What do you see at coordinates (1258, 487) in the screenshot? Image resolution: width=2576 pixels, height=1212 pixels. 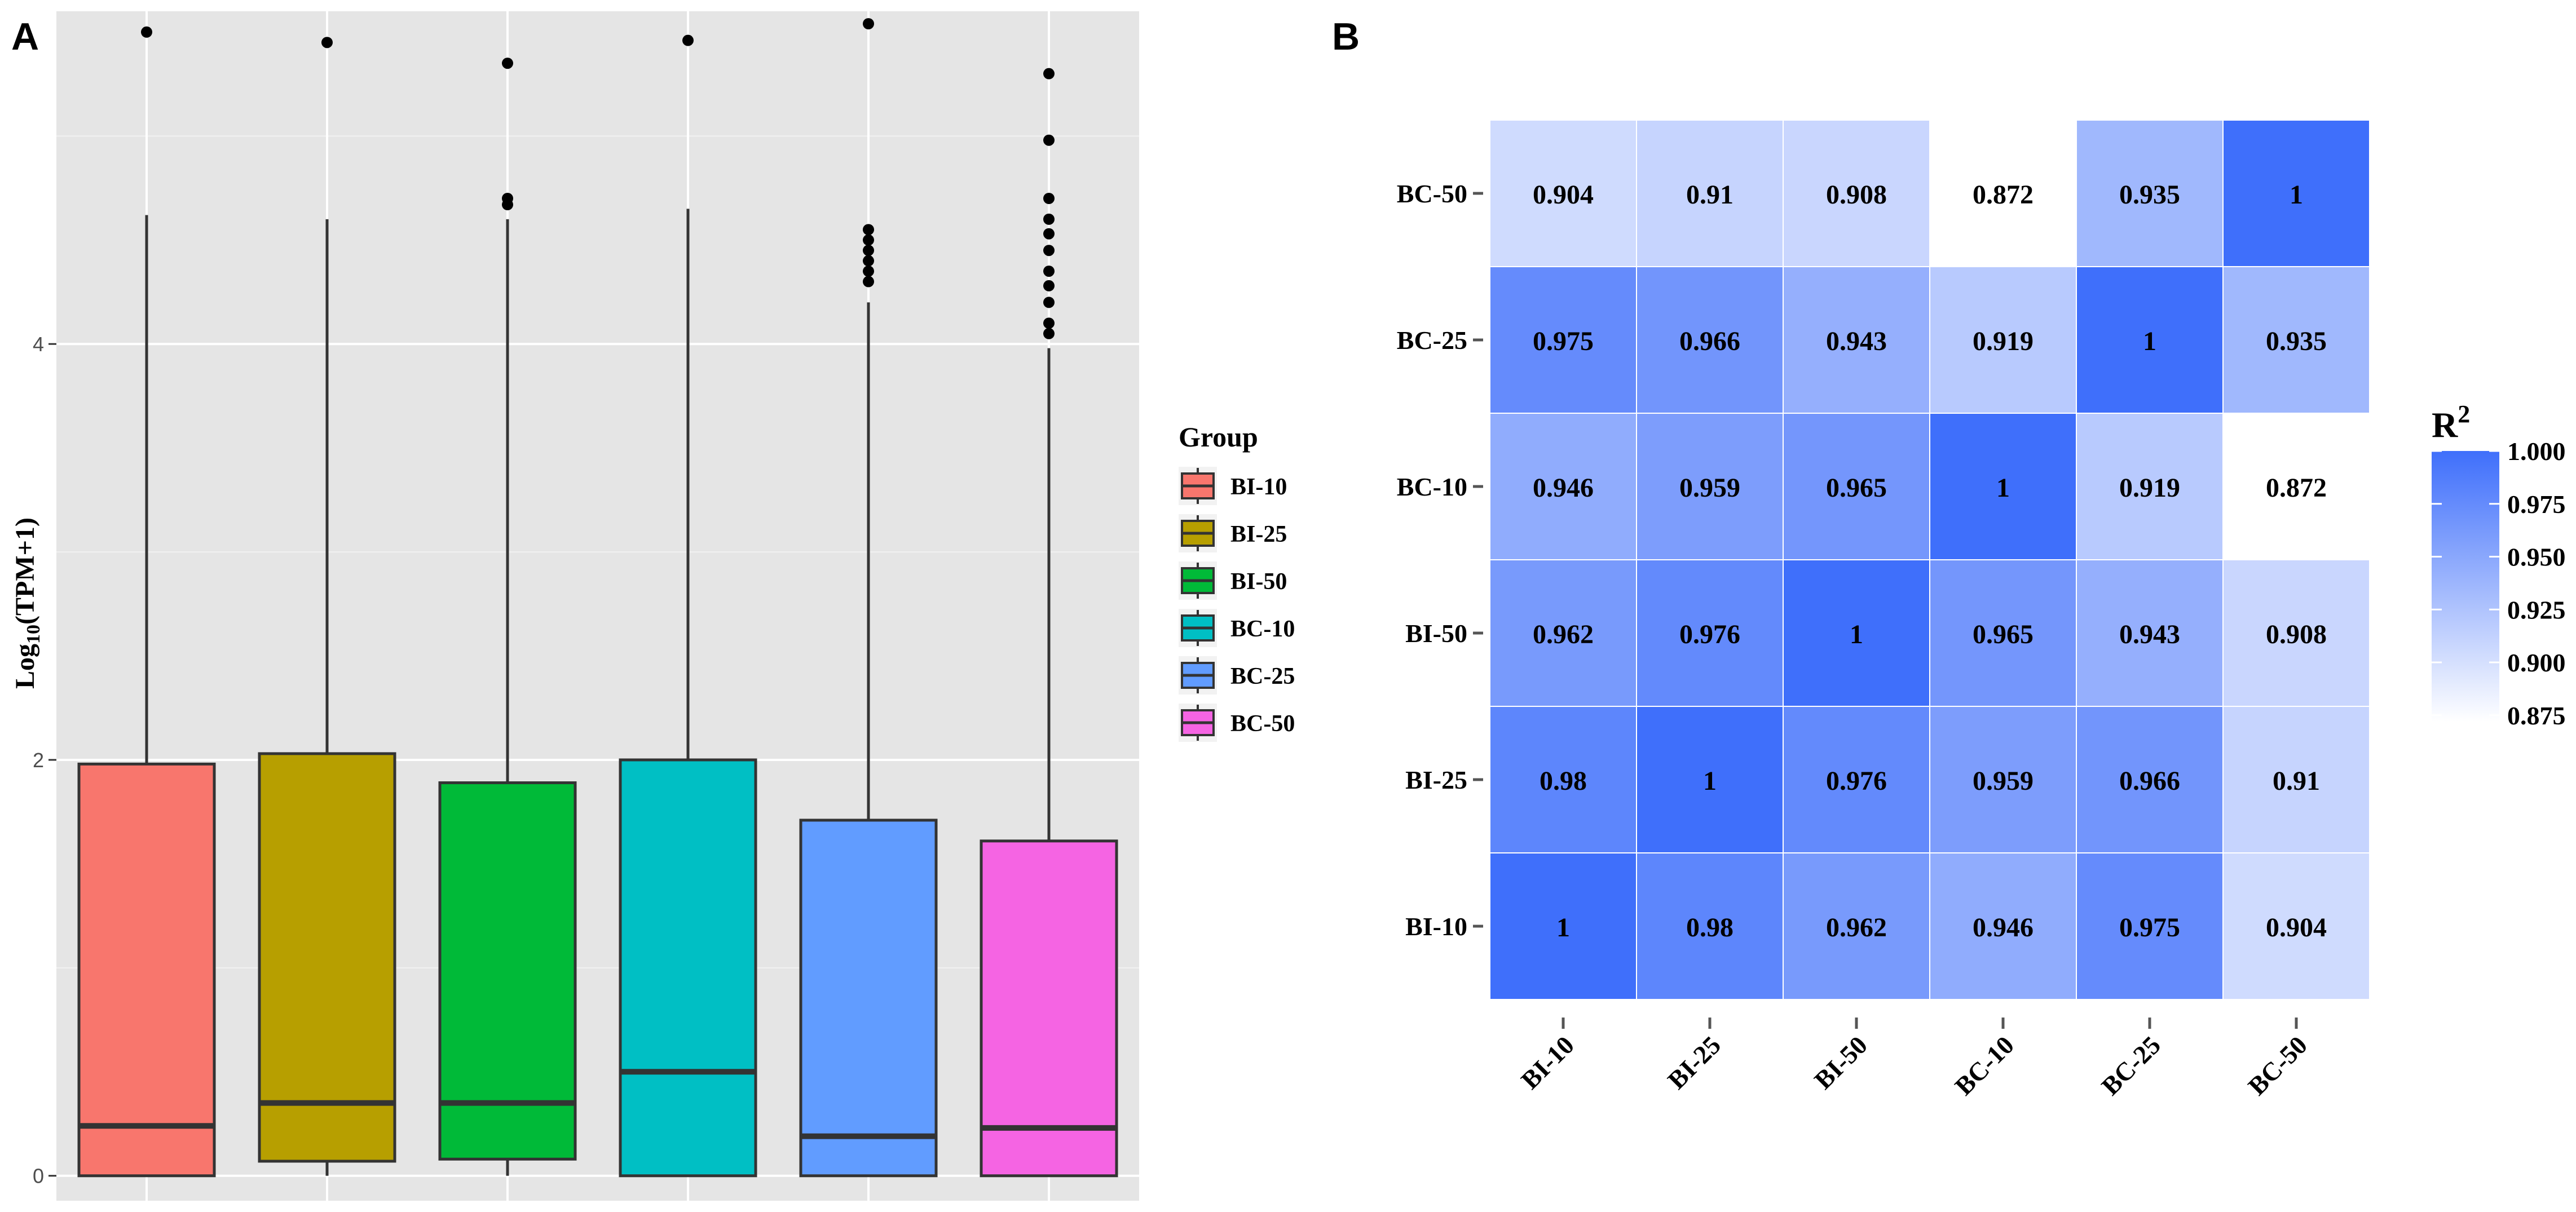 I see `legend-label: BI-10` at bounding box center [1258, 487].